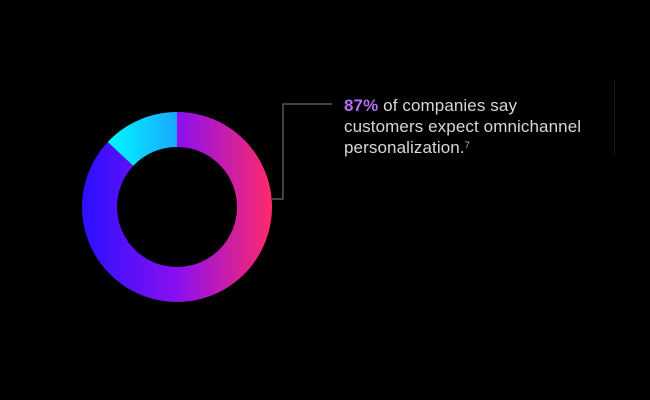 The image size is (650, 400). I want to click on footnote-marker: 7, so click(467, 145).